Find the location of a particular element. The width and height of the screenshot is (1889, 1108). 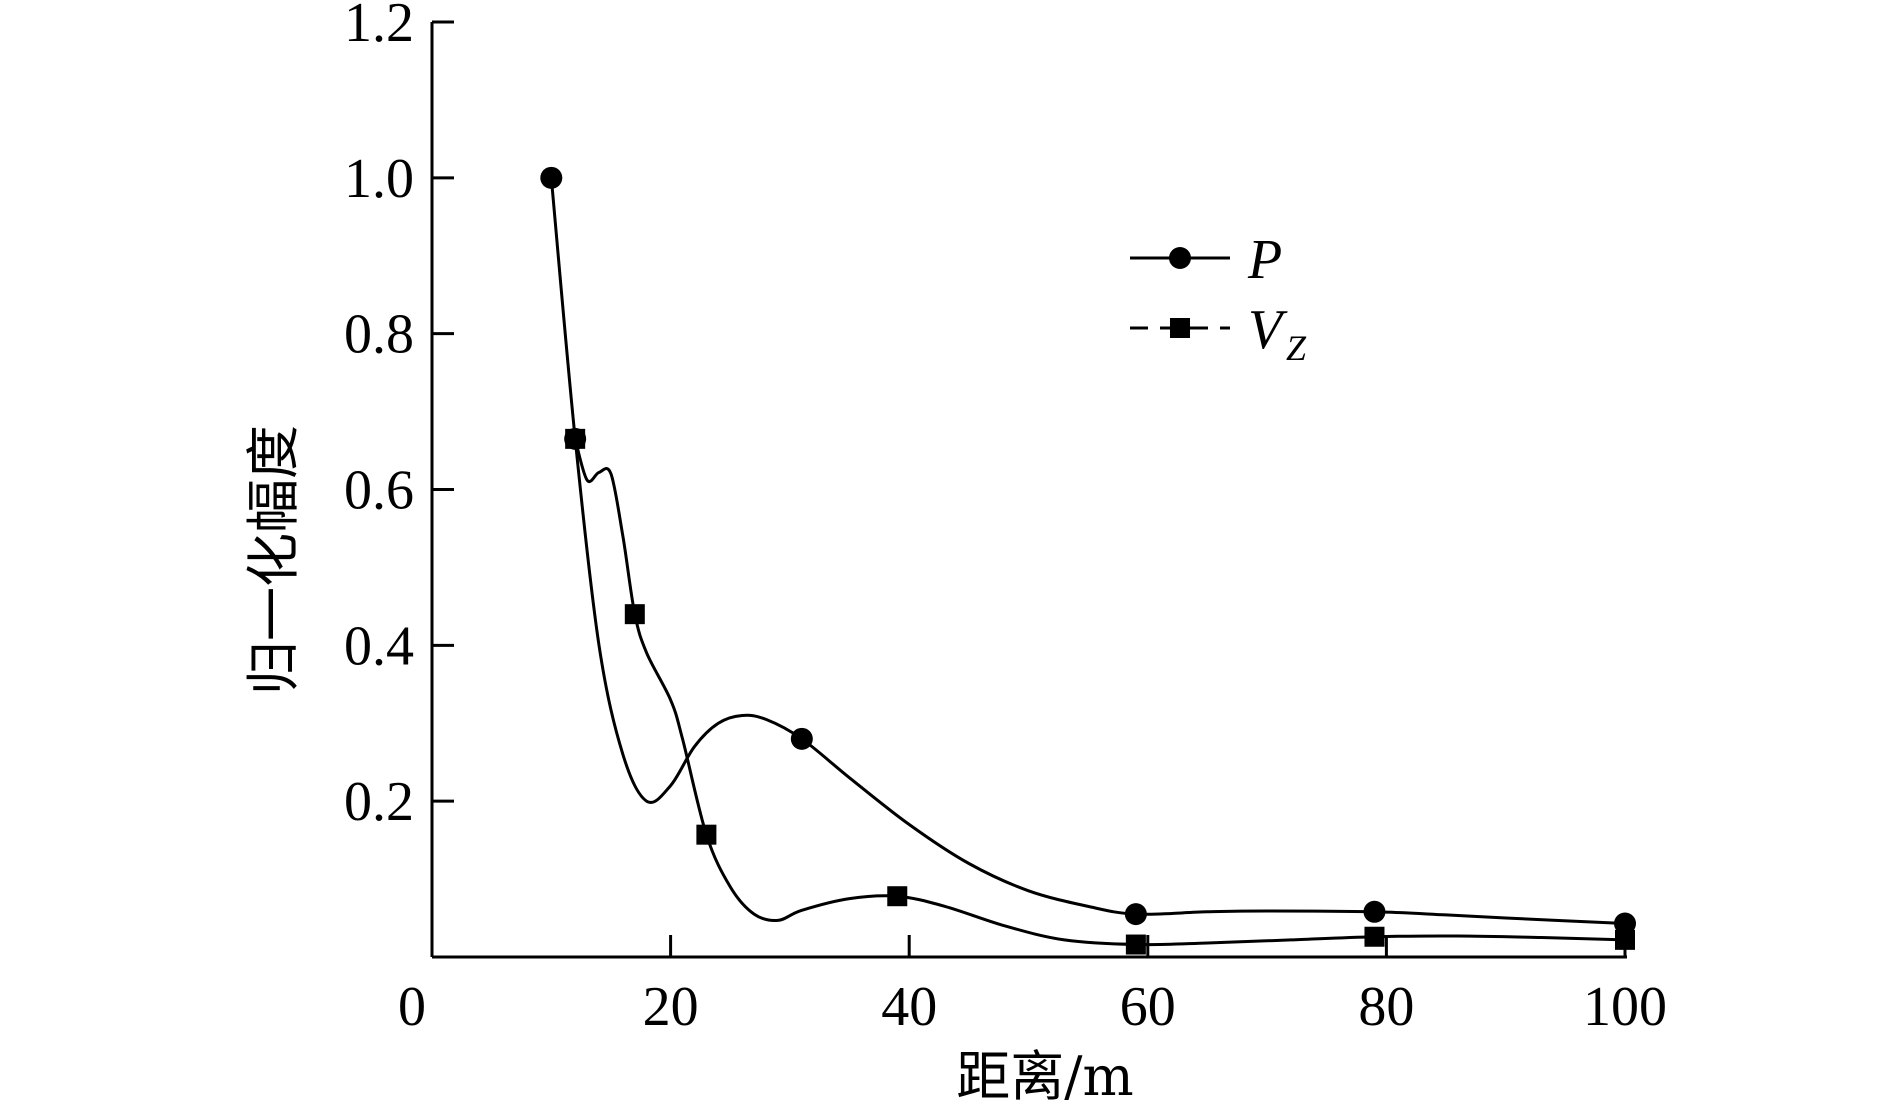

y-tick-label: 1.2 is located at coordinates (379, 27).